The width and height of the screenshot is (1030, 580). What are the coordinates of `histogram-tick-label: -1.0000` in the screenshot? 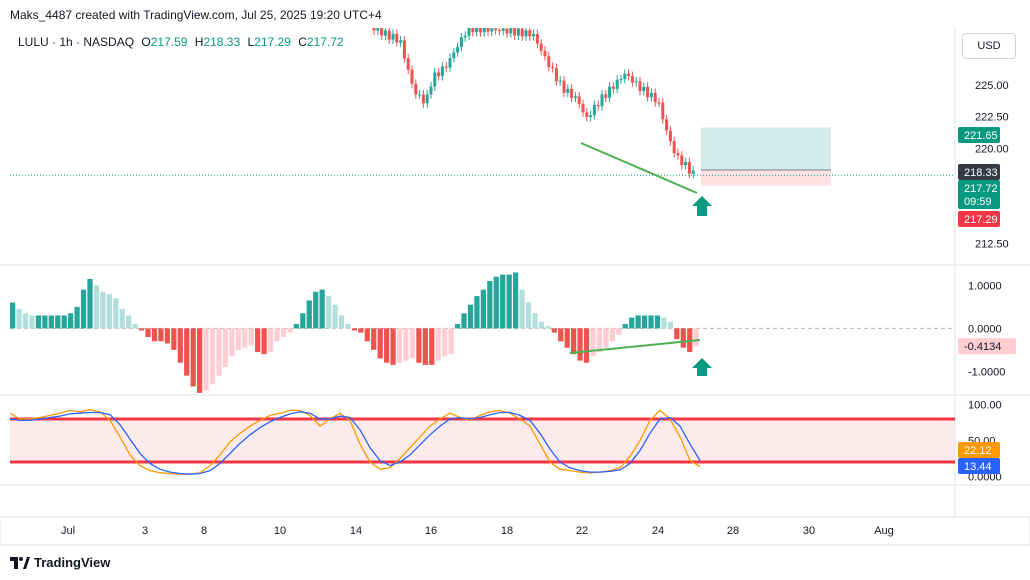 It's located at (986, 372).